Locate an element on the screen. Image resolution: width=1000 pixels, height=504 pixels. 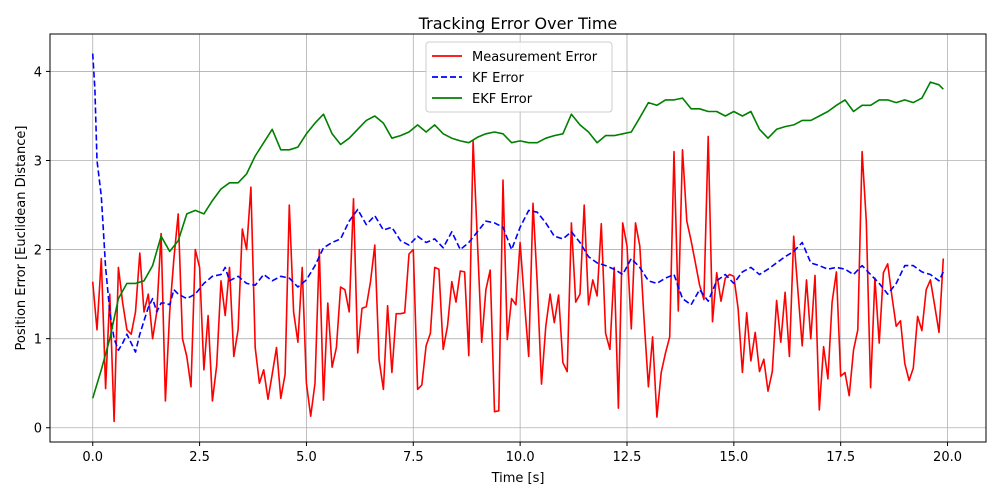
y-tick-label: 4 is located at coordinates (38, 72).